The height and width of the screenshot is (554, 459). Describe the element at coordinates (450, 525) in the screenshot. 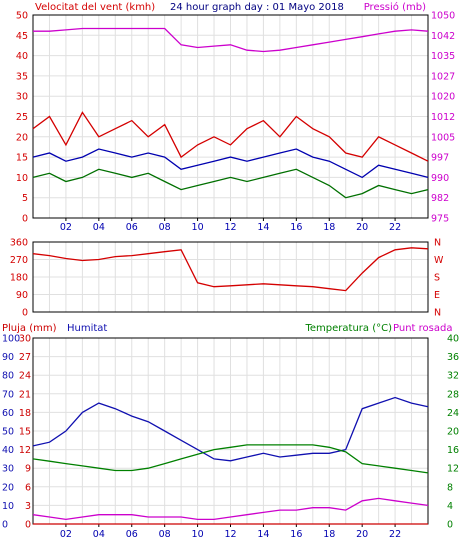

I see `temperature-tick-label: 0` at that location.